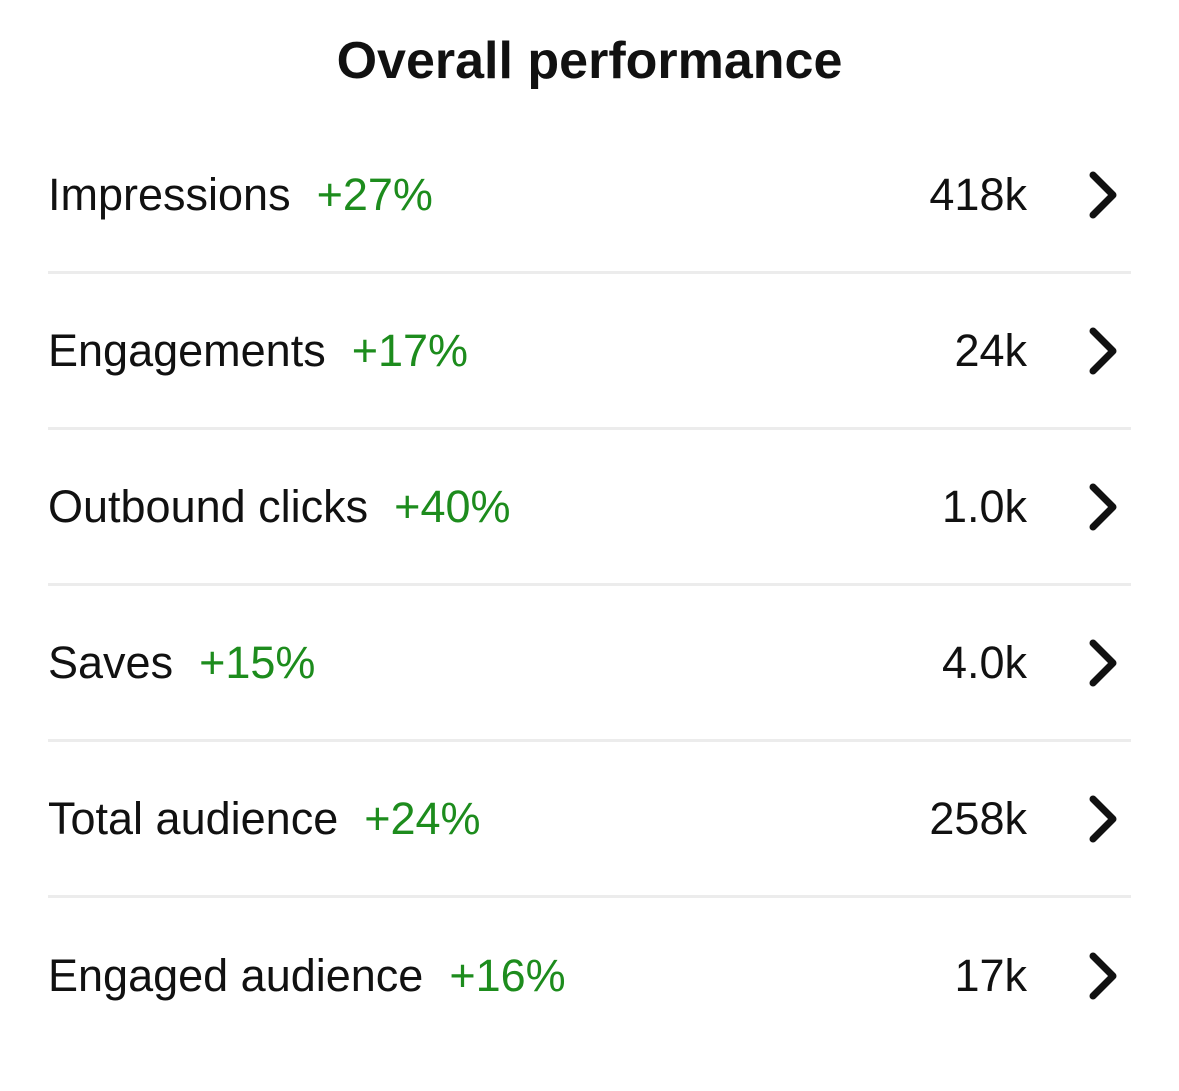 This screenshot has width=1179, height=1091. I want to click on metric-value: 4.0k, so click(984, 662).